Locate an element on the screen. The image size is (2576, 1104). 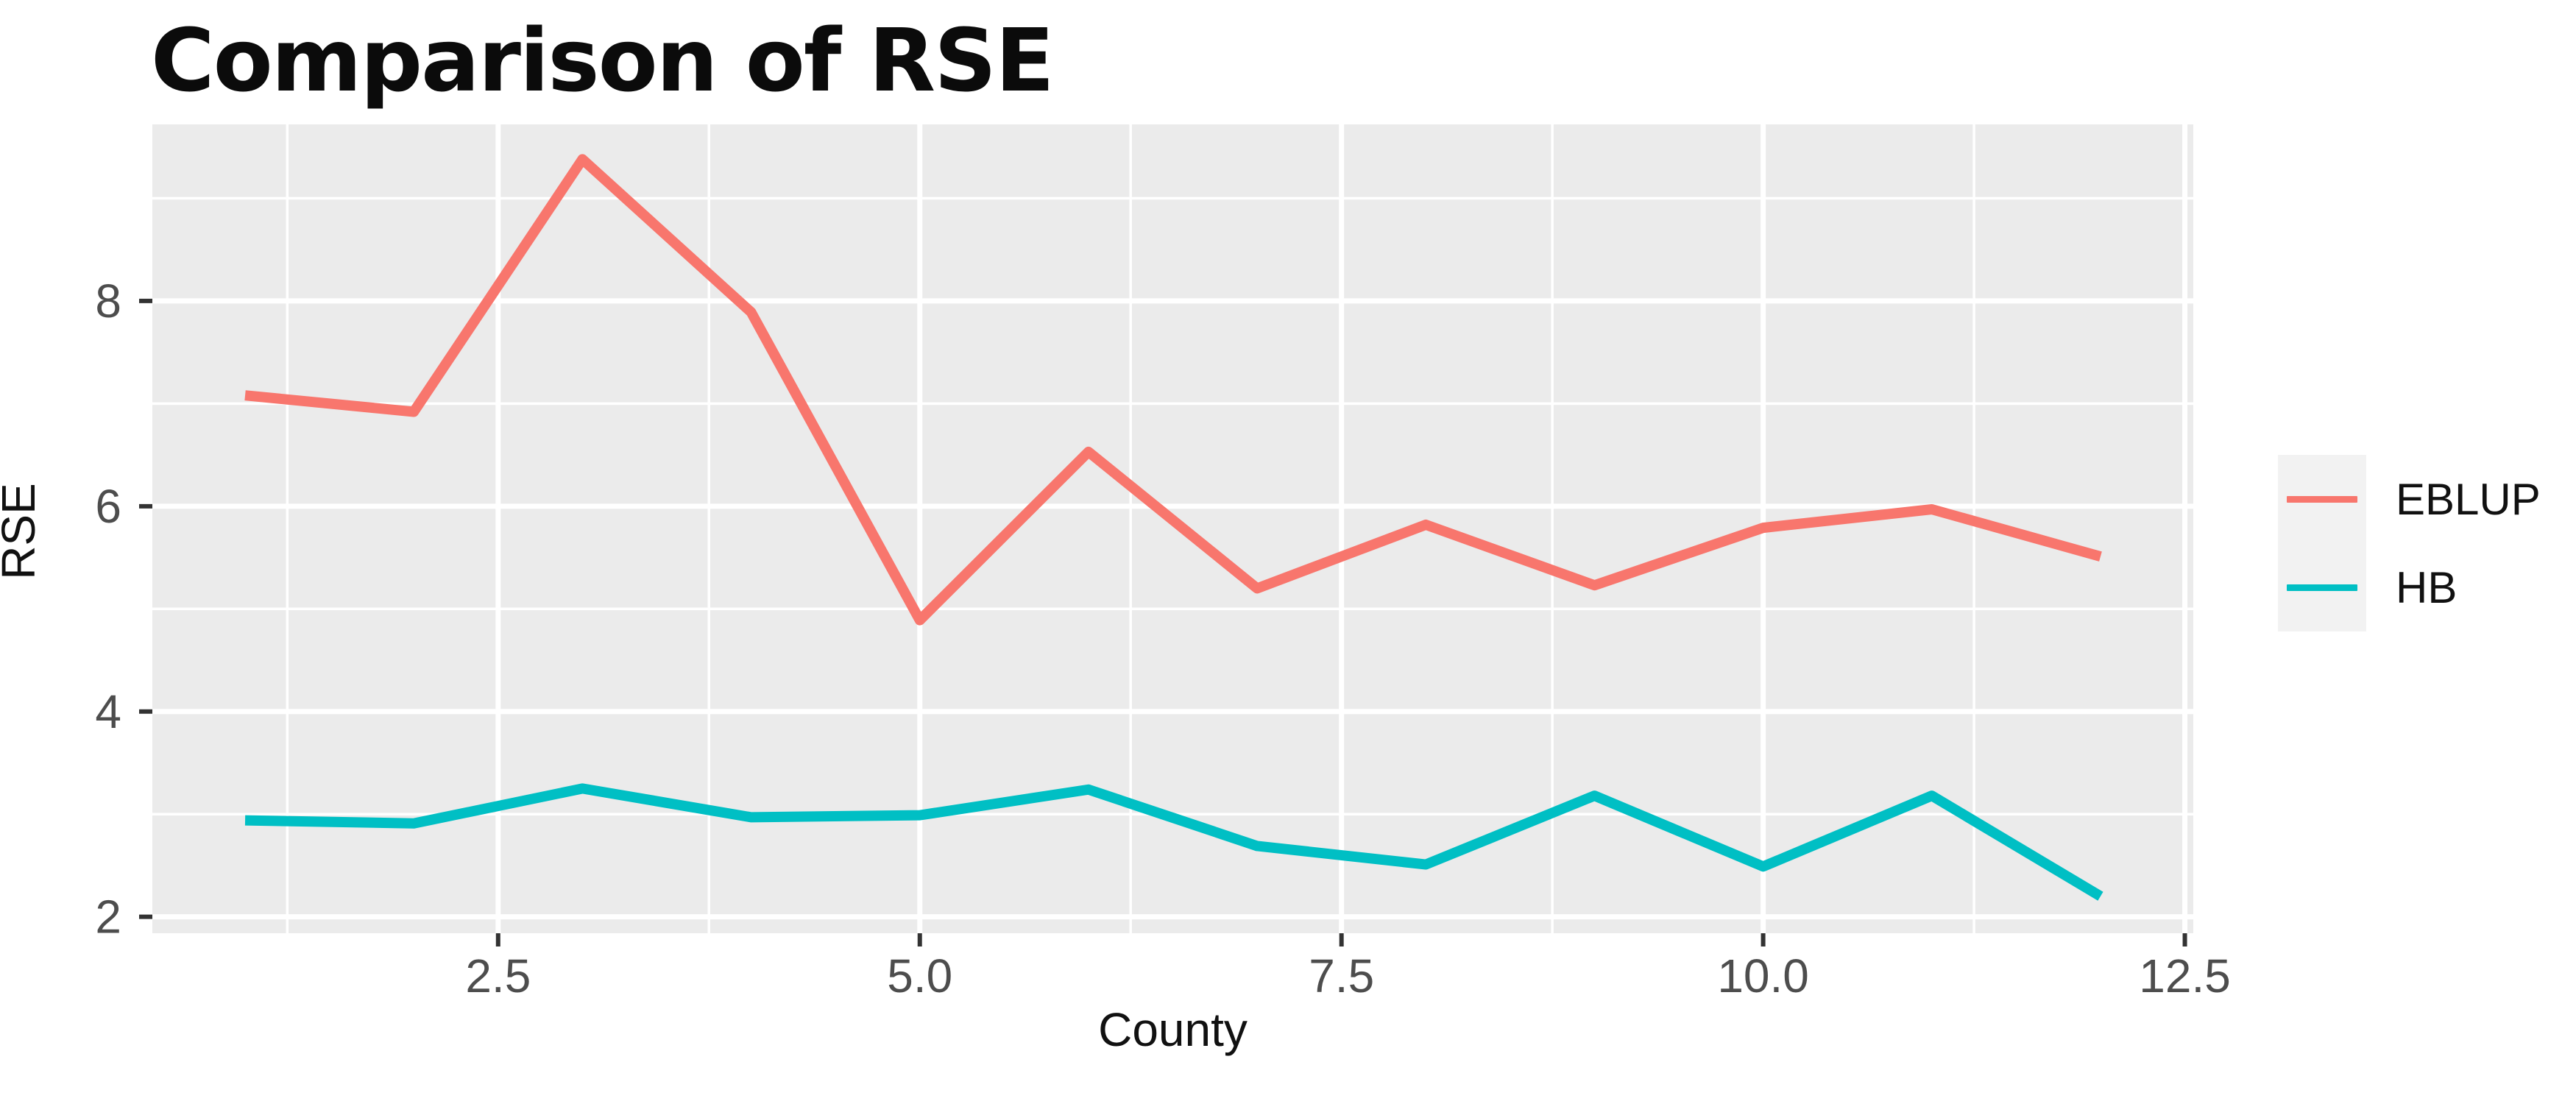
svg-text: 8 is located at coordinates (108, 301).